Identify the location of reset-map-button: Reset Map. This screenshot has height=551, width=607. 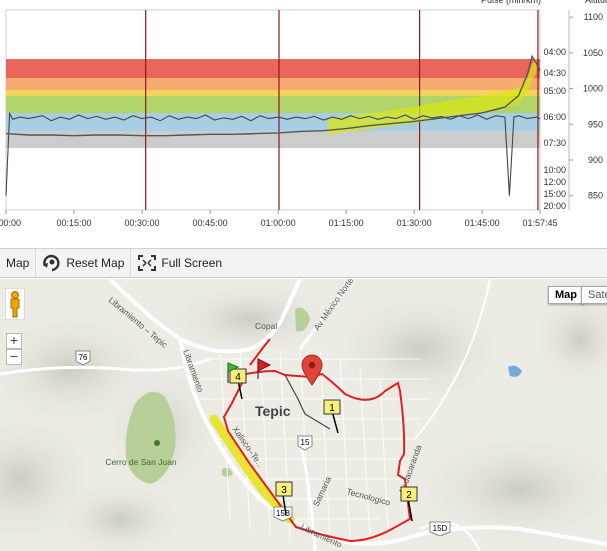
(84, 263).